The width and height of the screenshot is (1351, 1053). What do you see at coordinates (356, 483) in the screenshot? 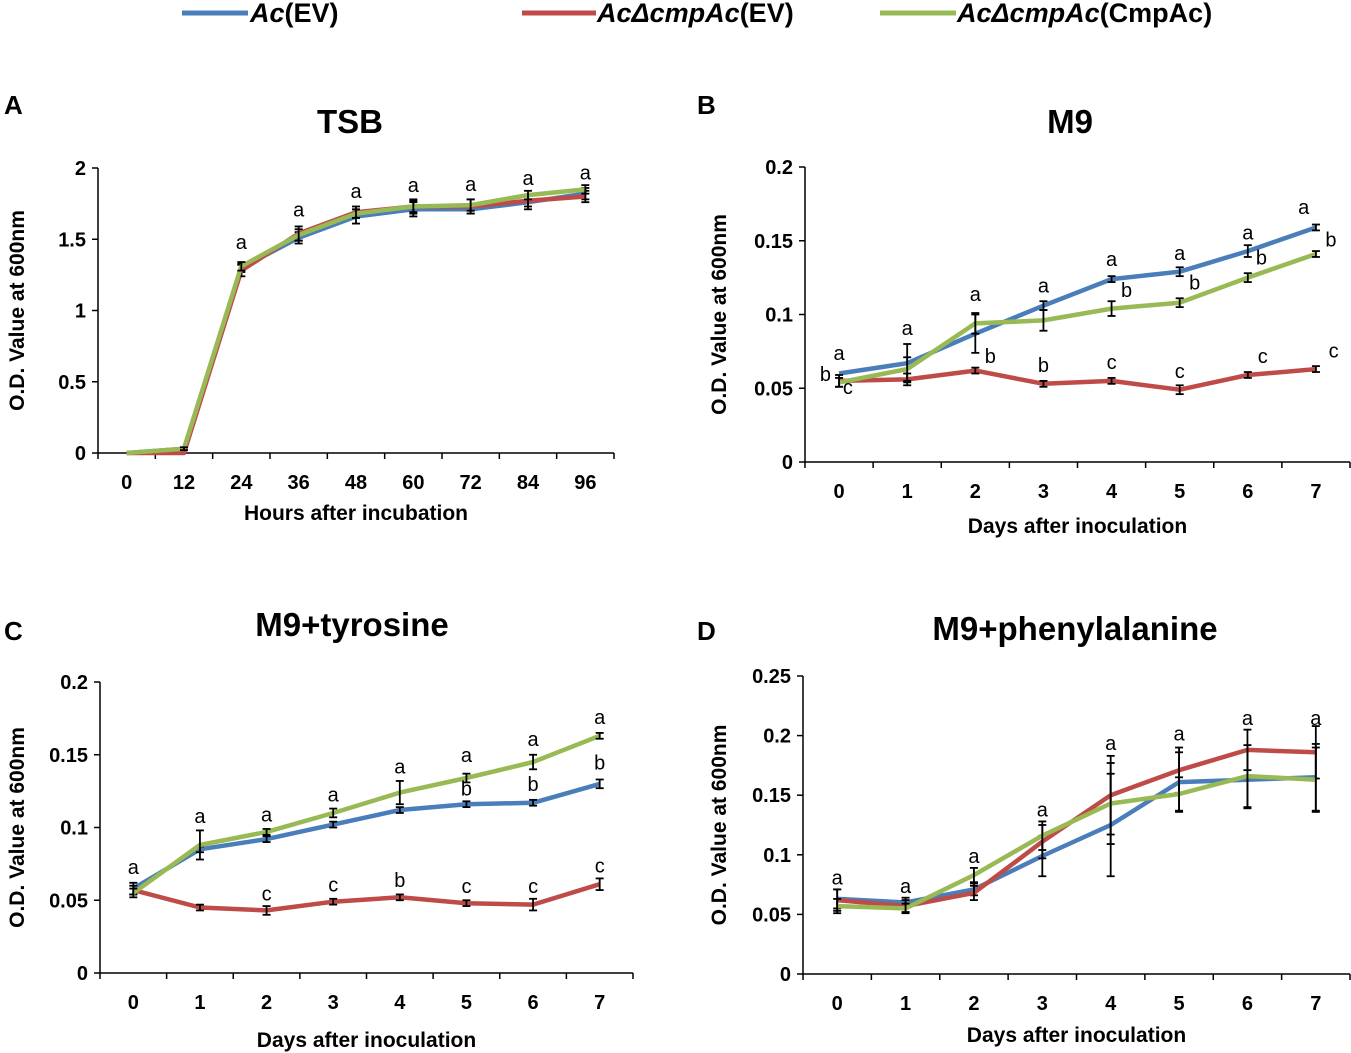
I see `x-tick-label: 48` at bounding box center [356, 483].